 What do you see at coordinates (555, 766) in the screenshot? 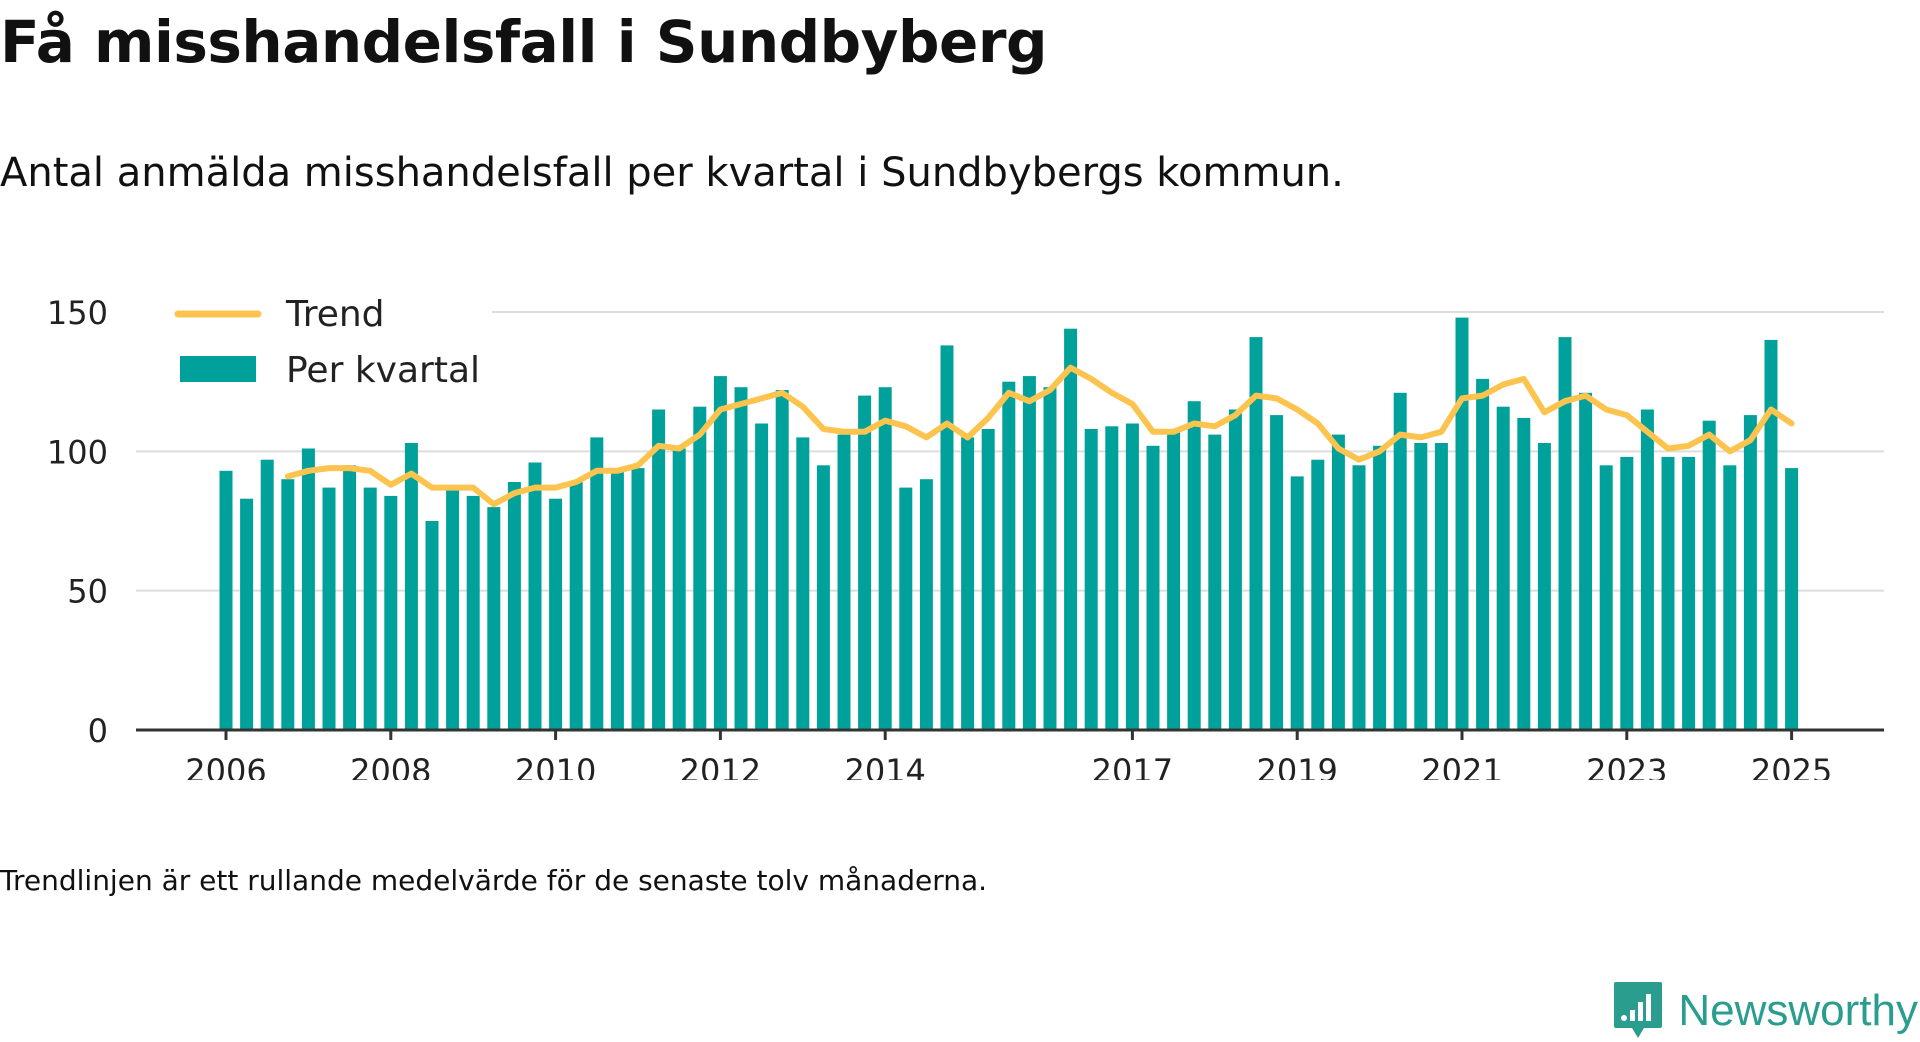
I see `x-tick-label: 2010` at bounding box center [555, 766].